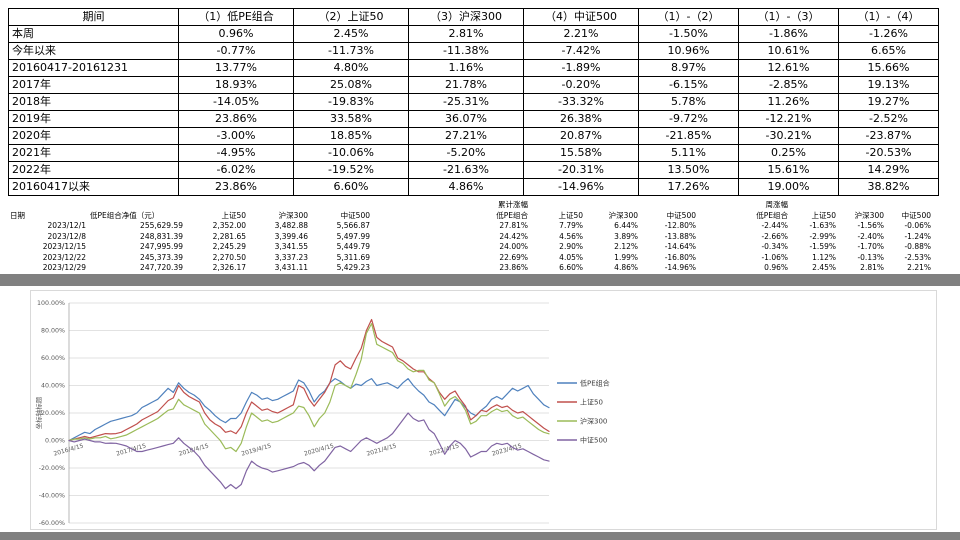  What do you see at coordinates (571, 267) in the screenshot?
I see `detail-value-cell: 6.60%` at bounding box center [571, 267].